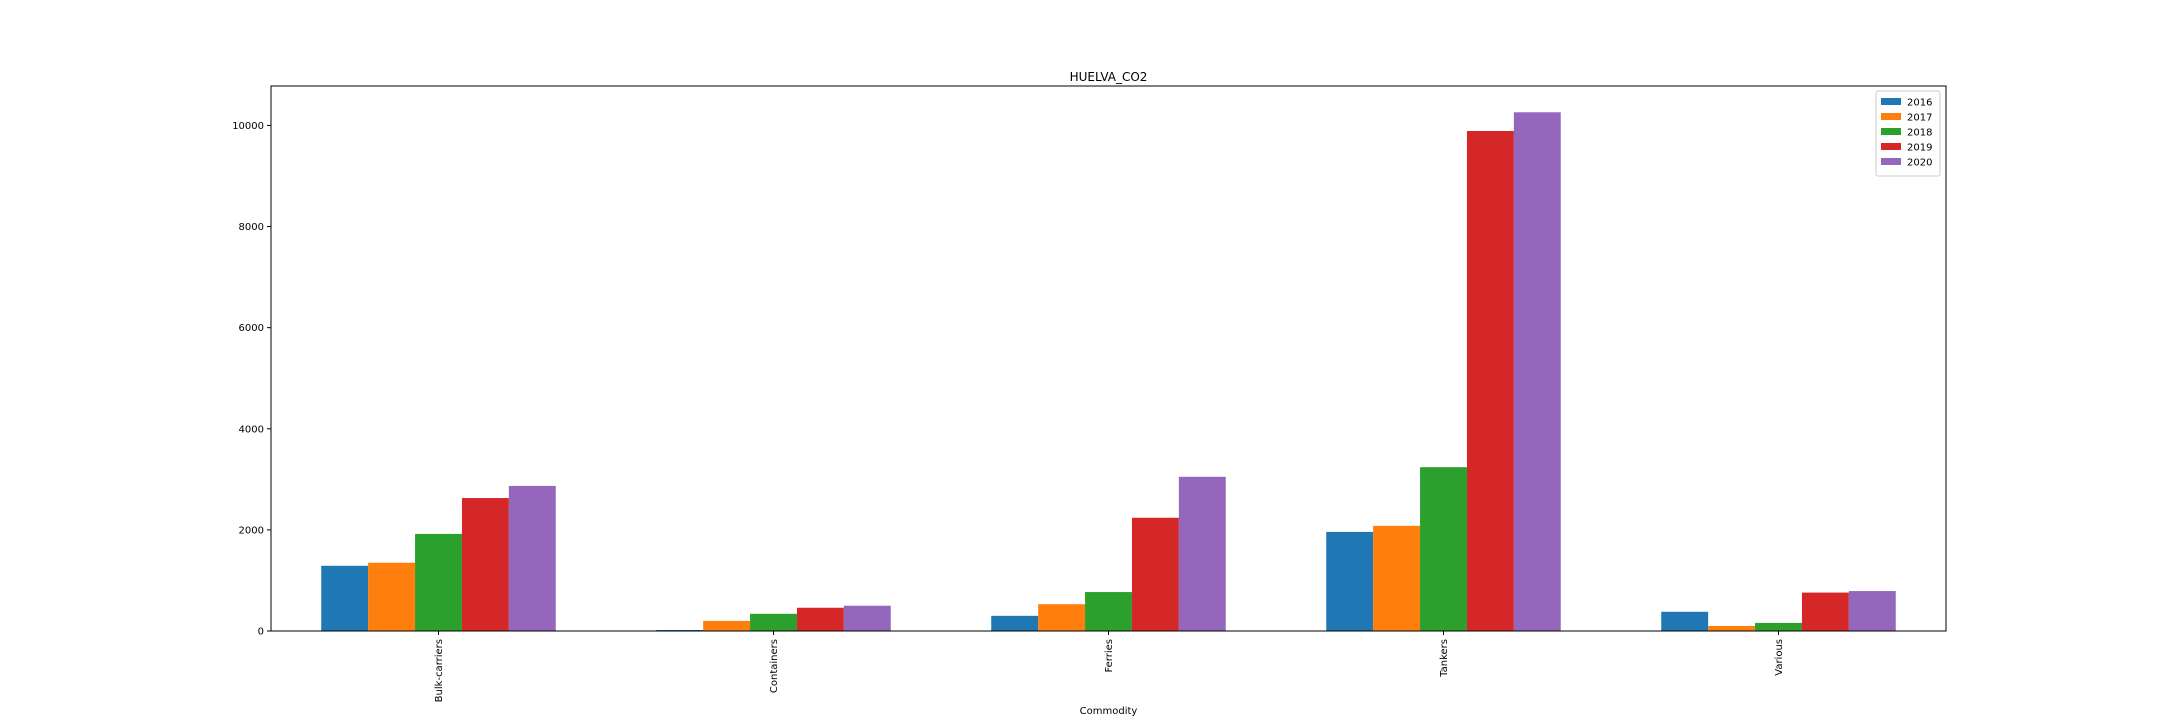 The height and width of the screenshot is (720, 2160). Describe the element at coordinates (1062, 617) in the screenshot. I see `bar-ferries-2017` at that location.